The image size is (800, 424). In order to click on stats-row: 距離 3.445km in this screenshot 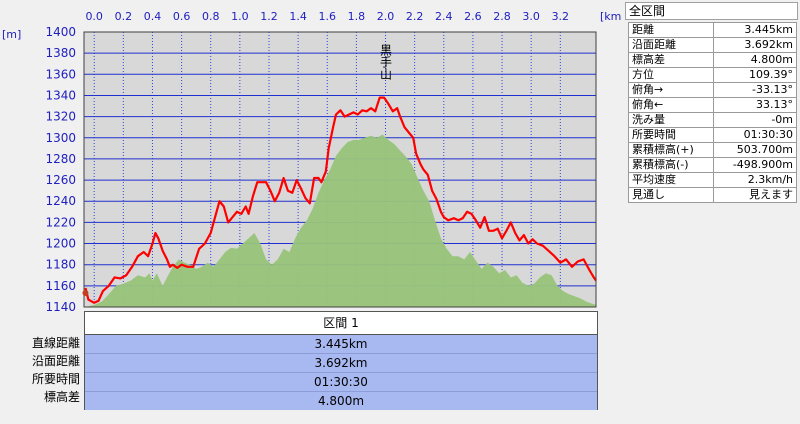, I will do `click(712, 30)`.